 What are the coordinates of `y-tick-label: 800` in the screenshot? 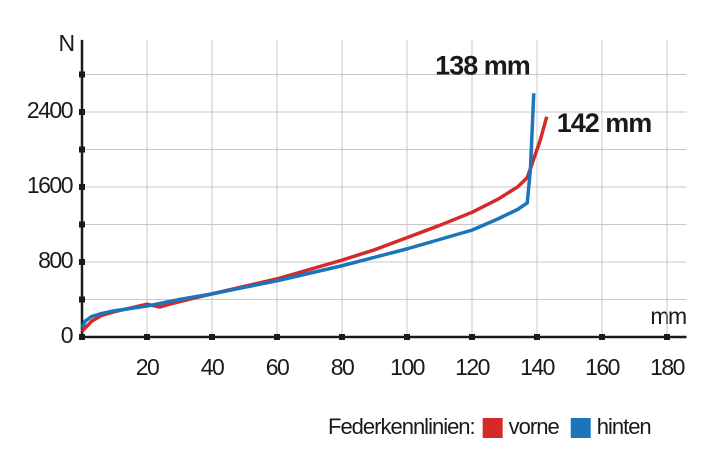 It's located at (55, 260).